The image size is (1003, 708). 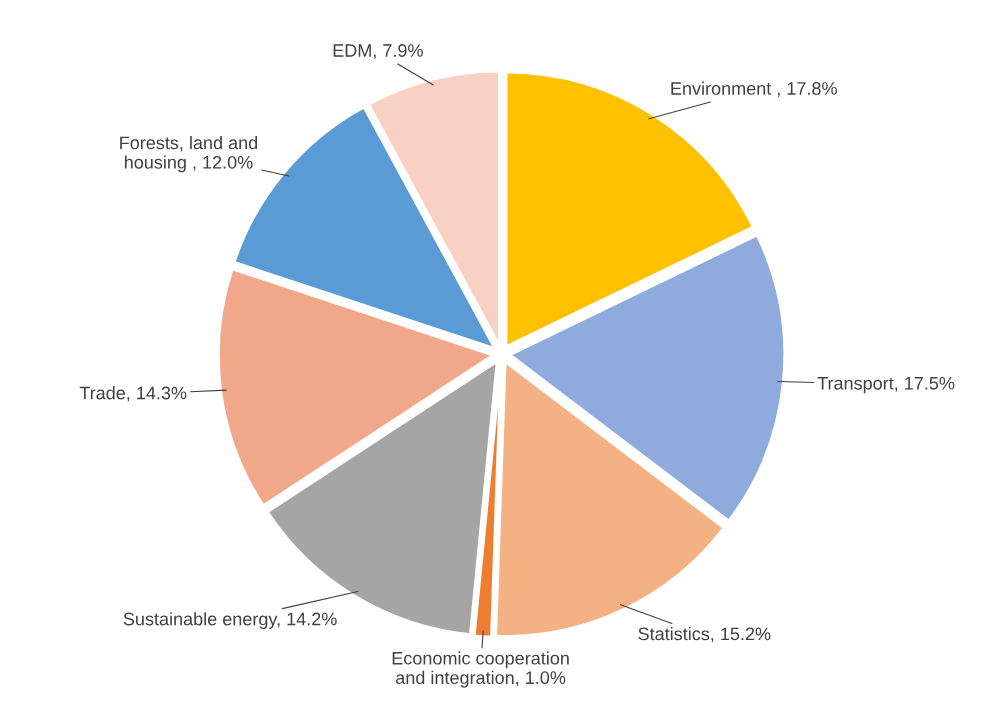 I want to click on slice-label: Economic cooperation and integration, 1.0%, so click(x=480, y=669).